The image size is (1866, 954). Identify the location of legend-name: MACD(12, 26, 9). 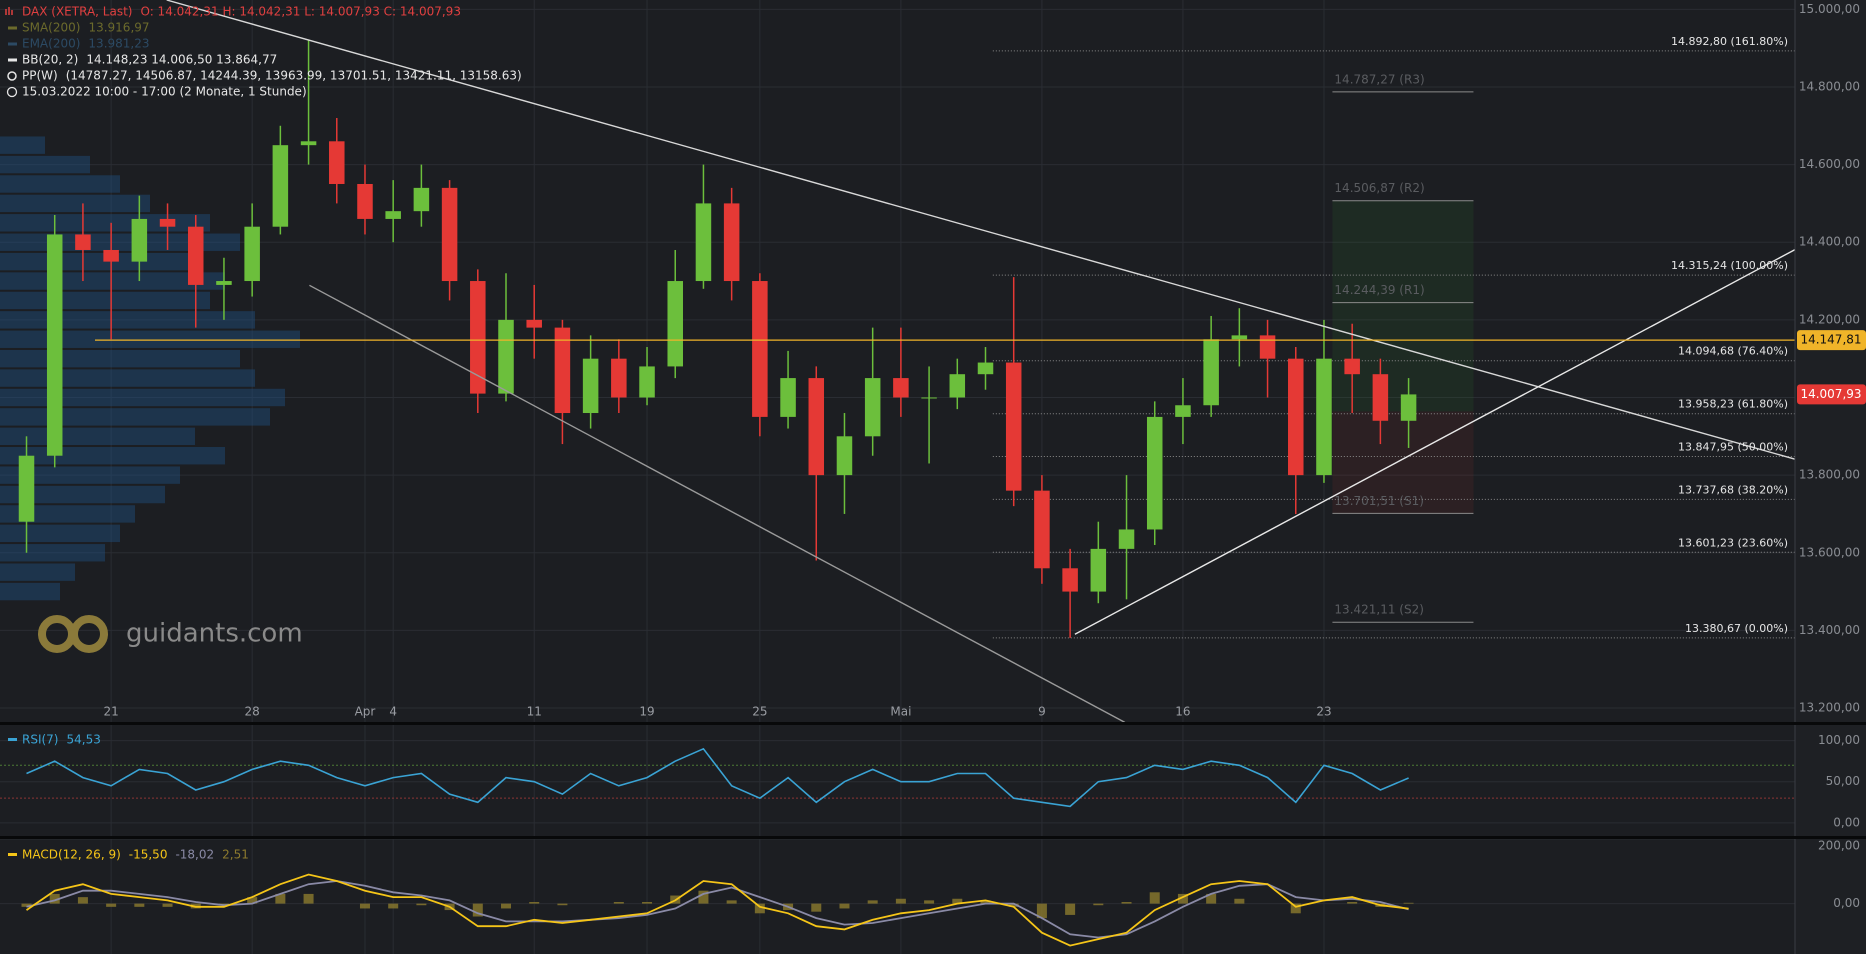
(71, 855).